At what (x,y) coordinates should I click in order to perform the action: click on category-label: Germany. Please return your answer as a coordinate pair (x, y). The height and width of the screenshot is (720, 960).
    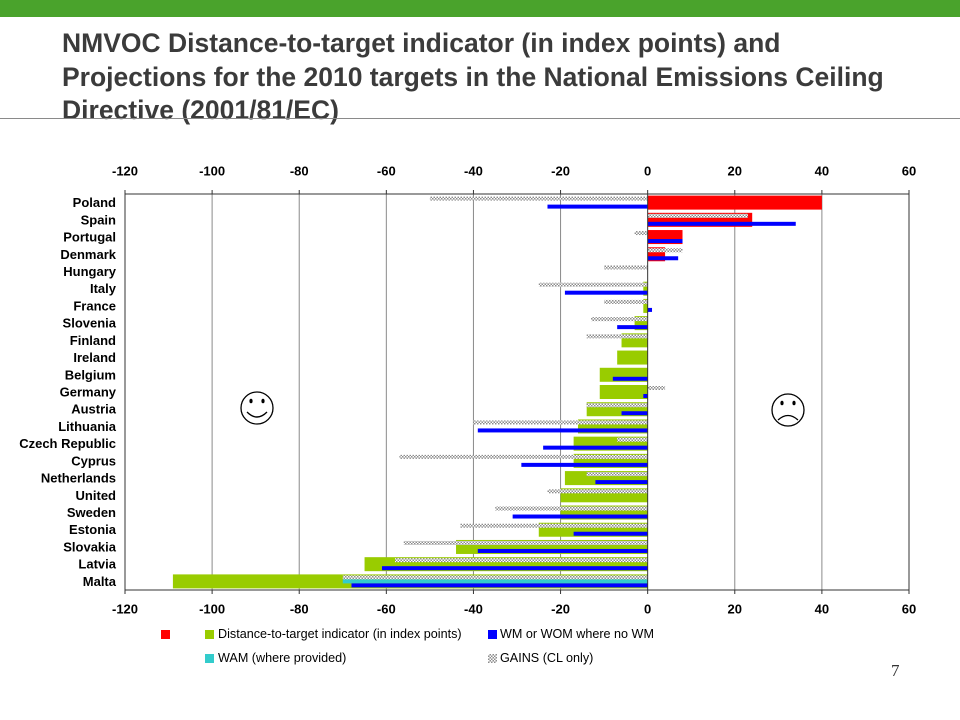
    Looking at the image, I should click on (88, 392).